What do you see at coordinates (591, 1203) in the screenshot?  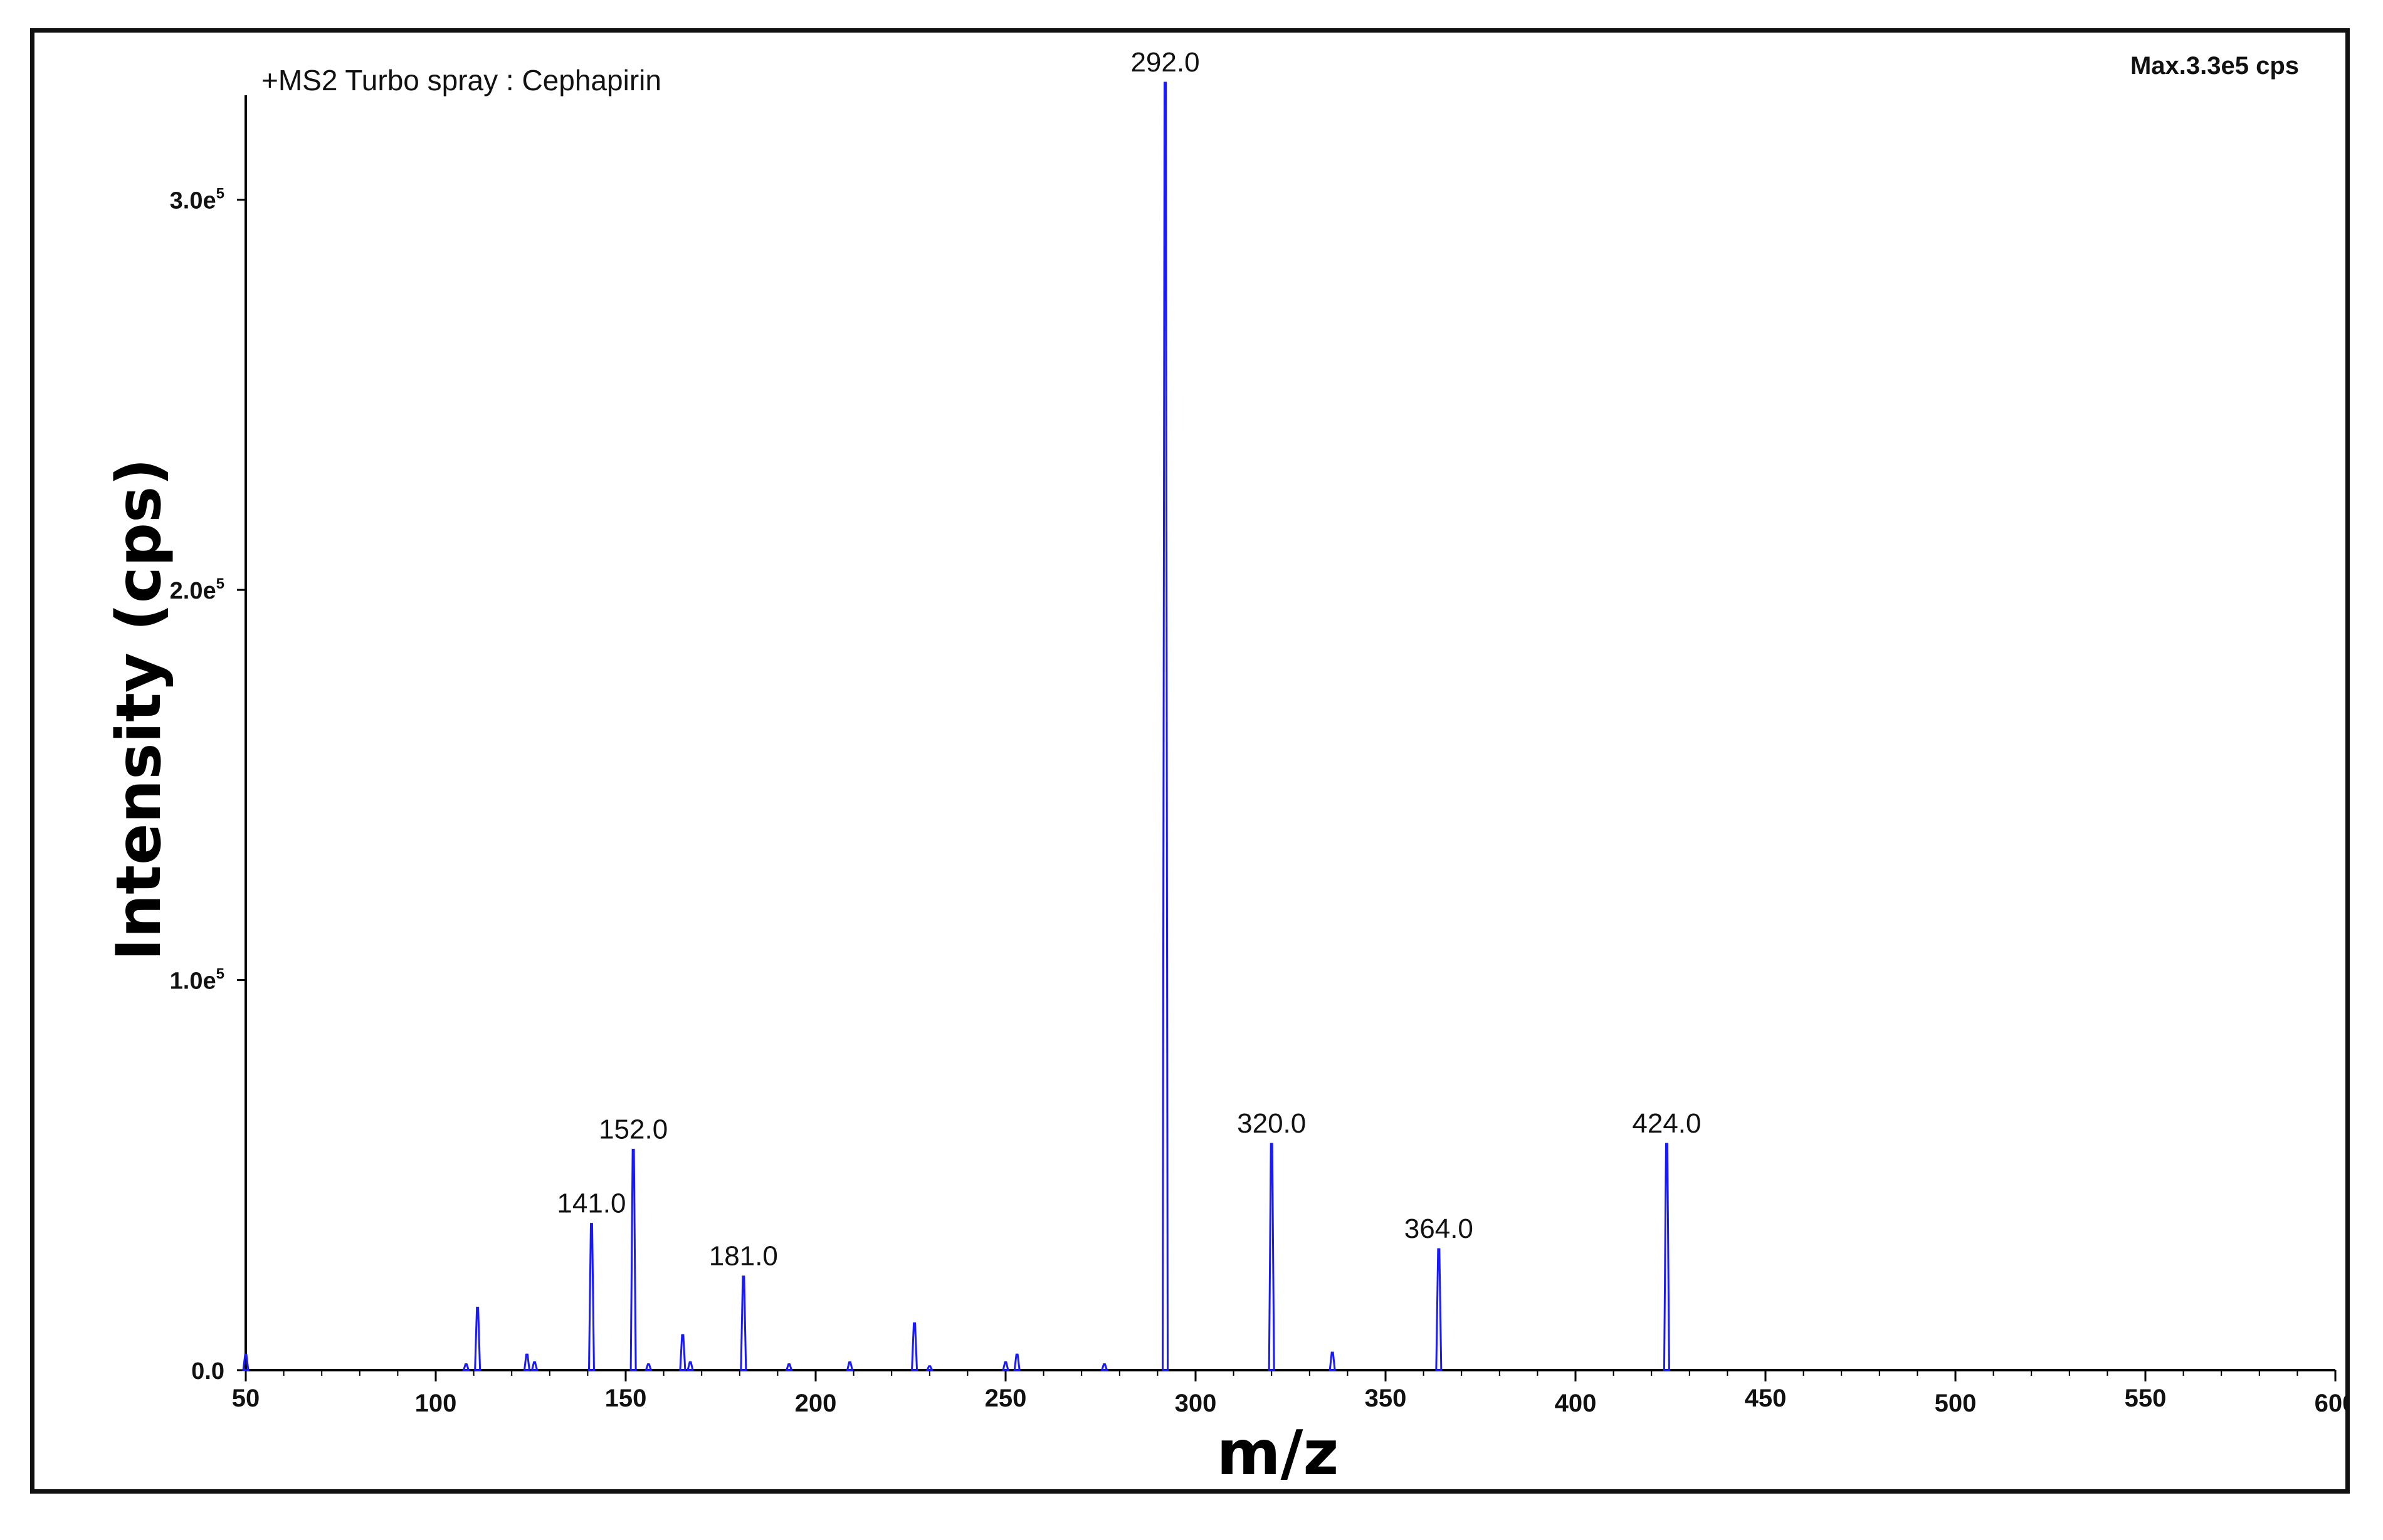 I see `peak-label: 141.0` at bounding box center [591, 1203].